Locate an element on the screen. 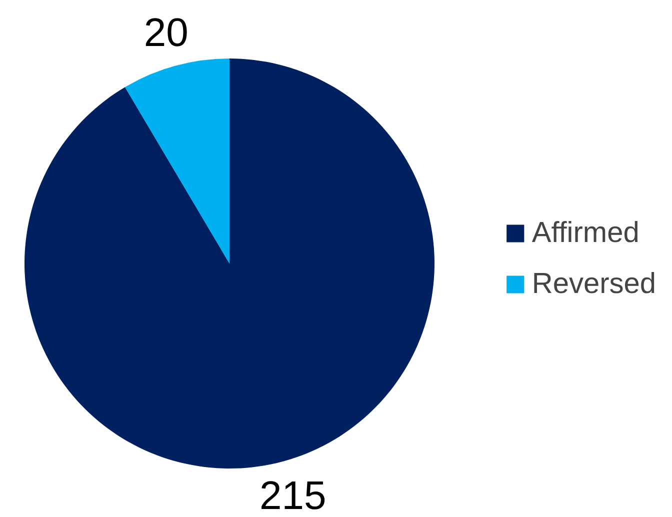  data-label: 20 is located at coordinates (166, 33).